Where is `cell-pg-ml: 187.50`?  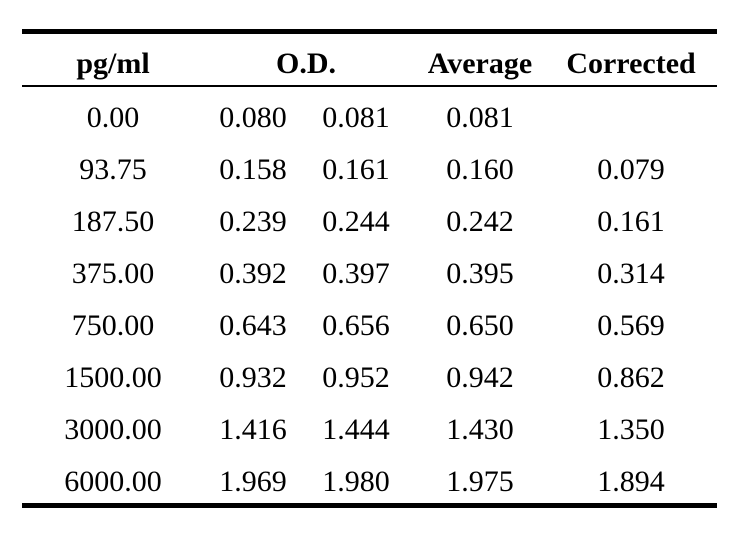 cell-pg-ml: 187.50 is located at coordinates (113, 221).